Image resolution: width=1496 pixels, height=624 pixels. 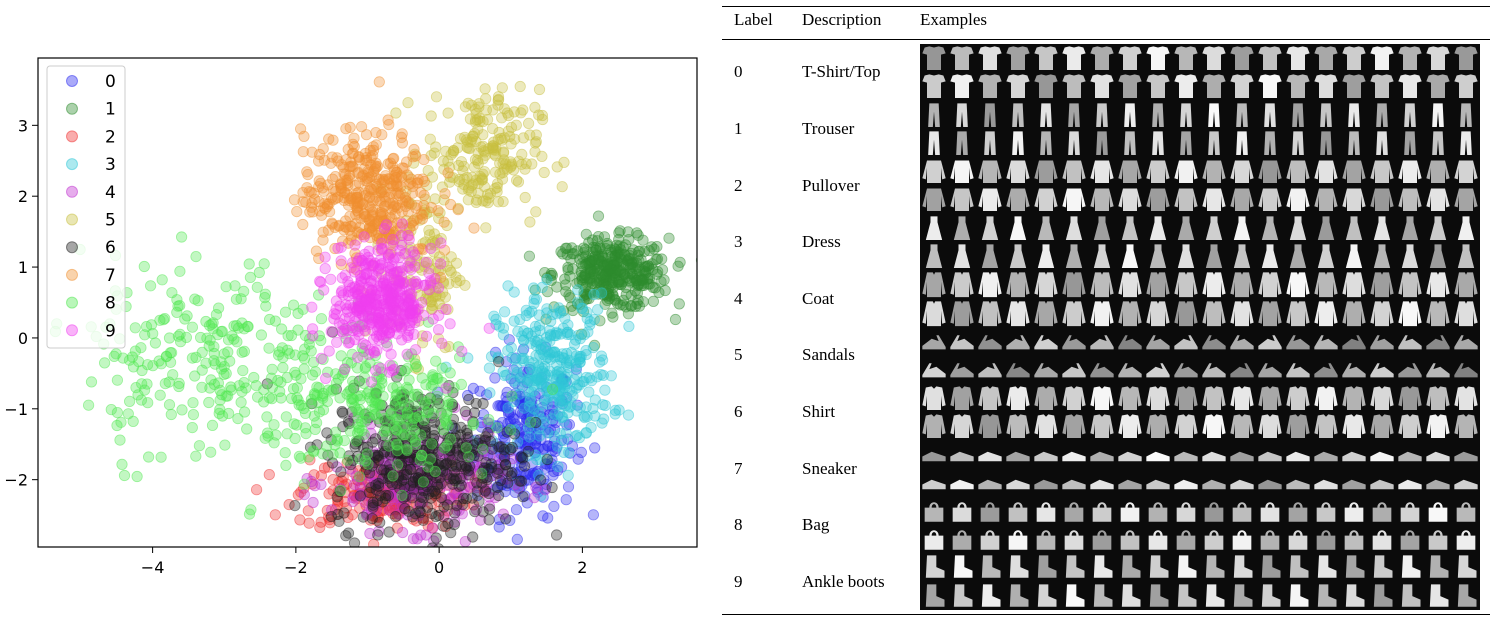 I want to click on y-tick-label: 1, so click(x=23, y=267).